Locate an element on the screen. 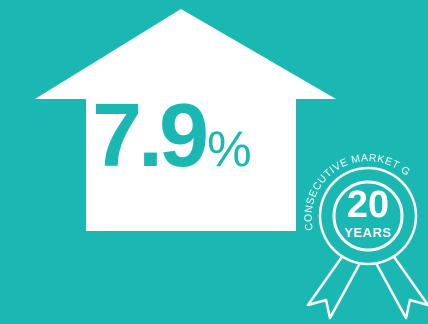 This screenshot has width=428, height=324. badge-disc is located at coordinates (368, 216).